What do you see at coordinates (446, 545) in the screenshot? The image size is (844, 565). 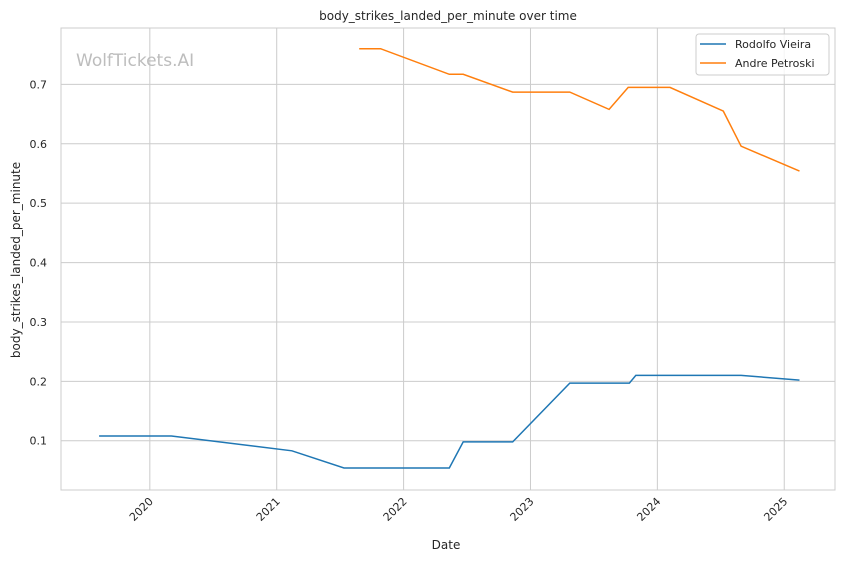 I see `x-axis-label: Date` at bounding box center [446, 545].